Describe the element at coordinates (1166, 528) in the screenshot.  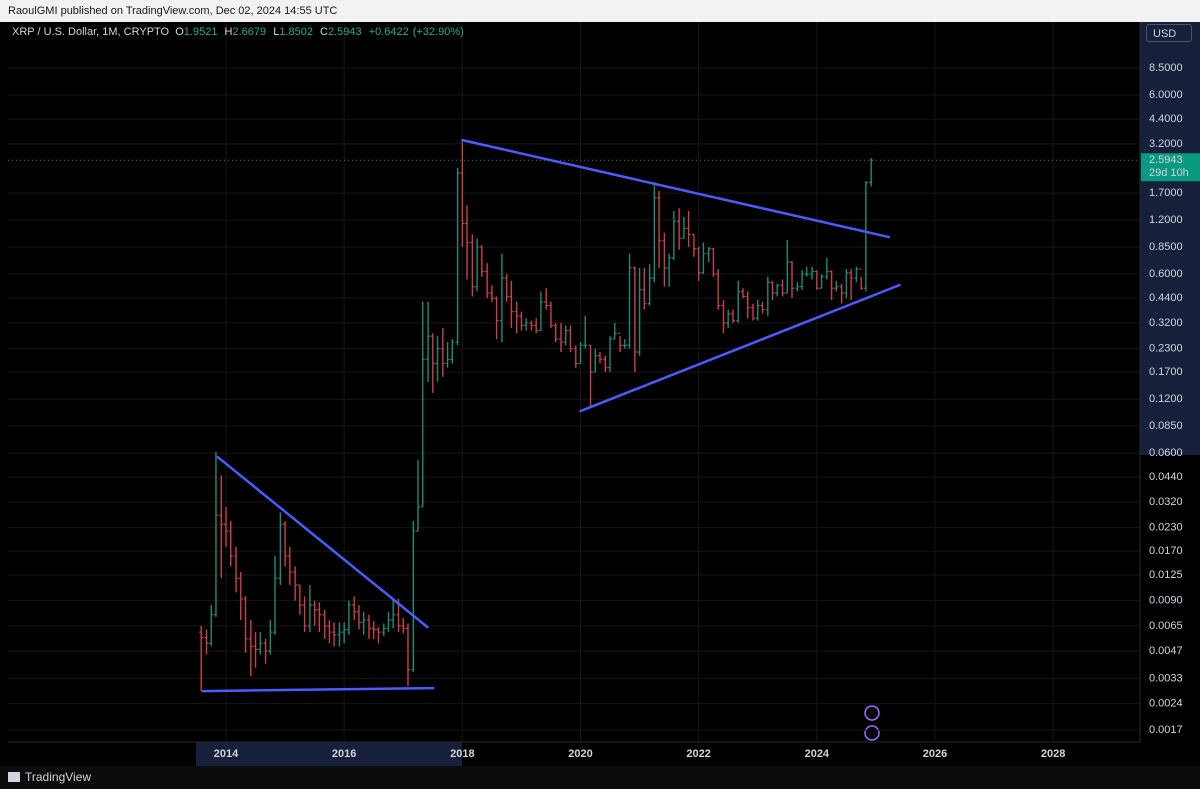
I see `y-tick-label: 0.0230` at that location.